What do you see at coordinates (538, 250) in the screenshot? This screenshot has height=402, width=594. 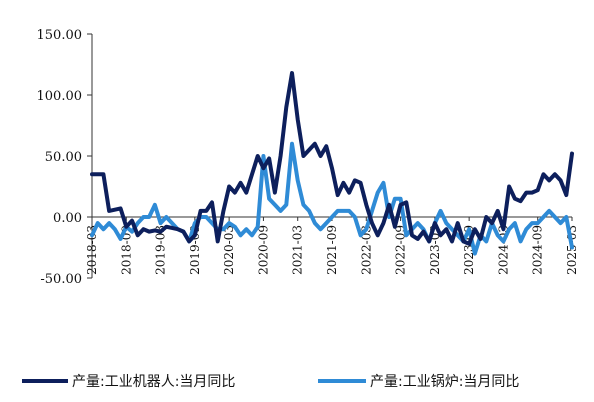 I see `x-tick-label: 2024-09` at bounding box center [538, 250].